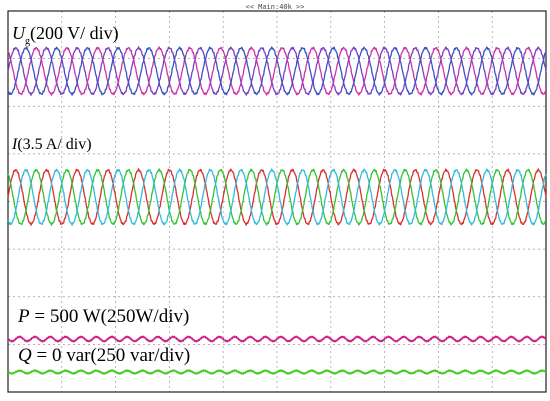  What do you see at coordinates (27, 41) in the screenshot?
I see `voltage-subscript: g` at bounding box center [27, 41].